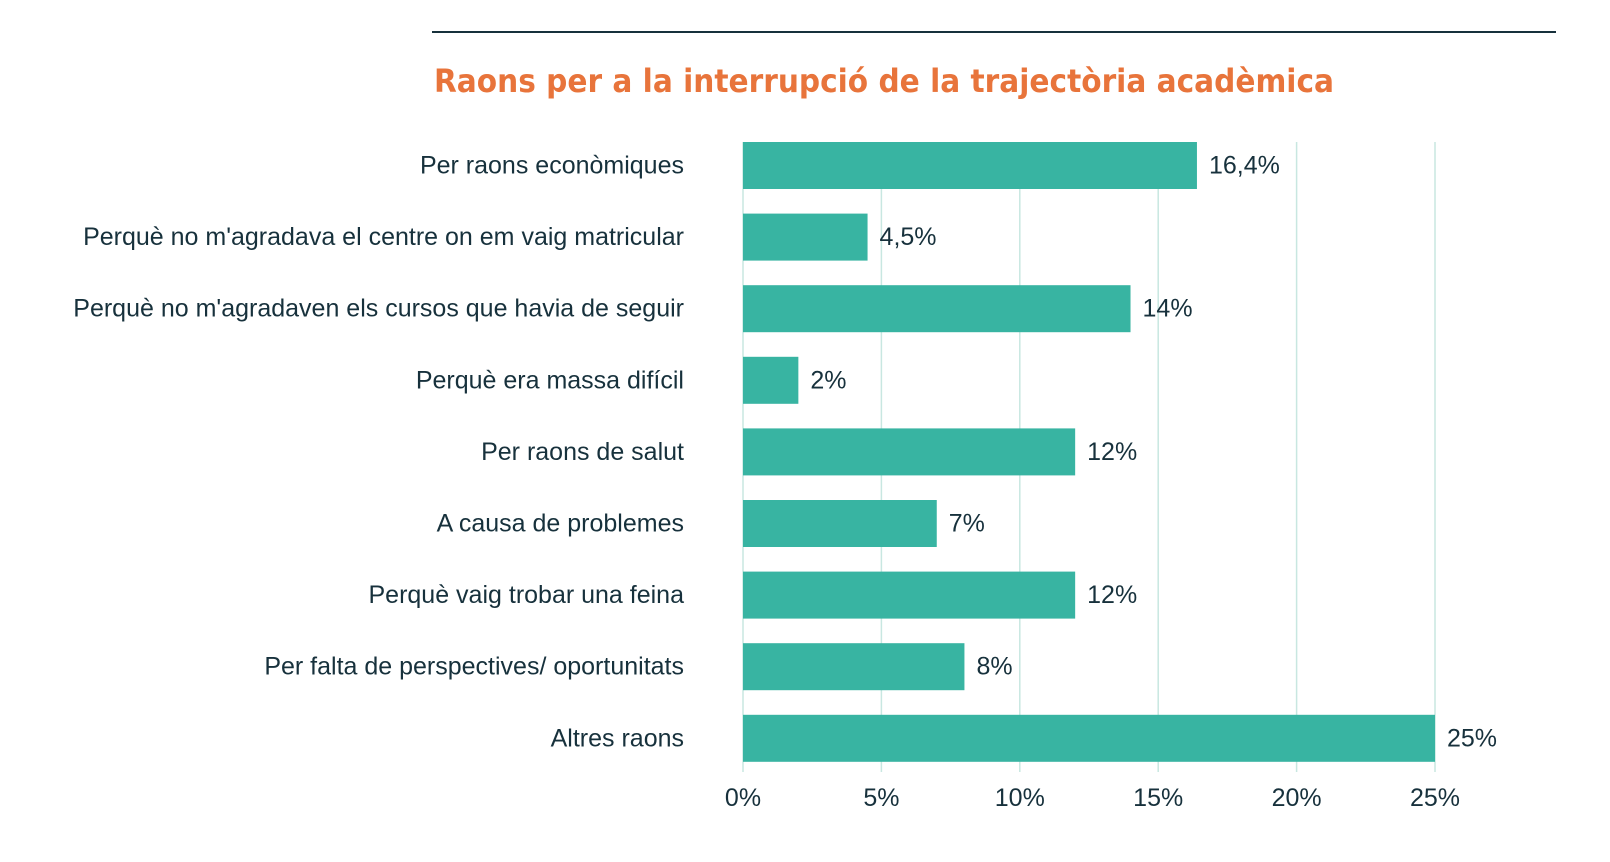 The image size is (1610, 862). Describe the element at coordinates (881, 798) in the screenshot. I see `x-tick-label-5: 5%` at that location.